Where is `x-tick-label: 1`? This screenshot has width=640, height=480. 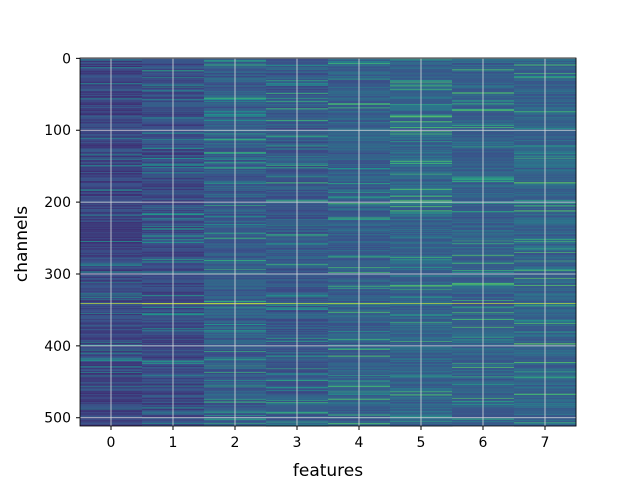
x-tick-label: 1 is located at coordinates (173, 443).